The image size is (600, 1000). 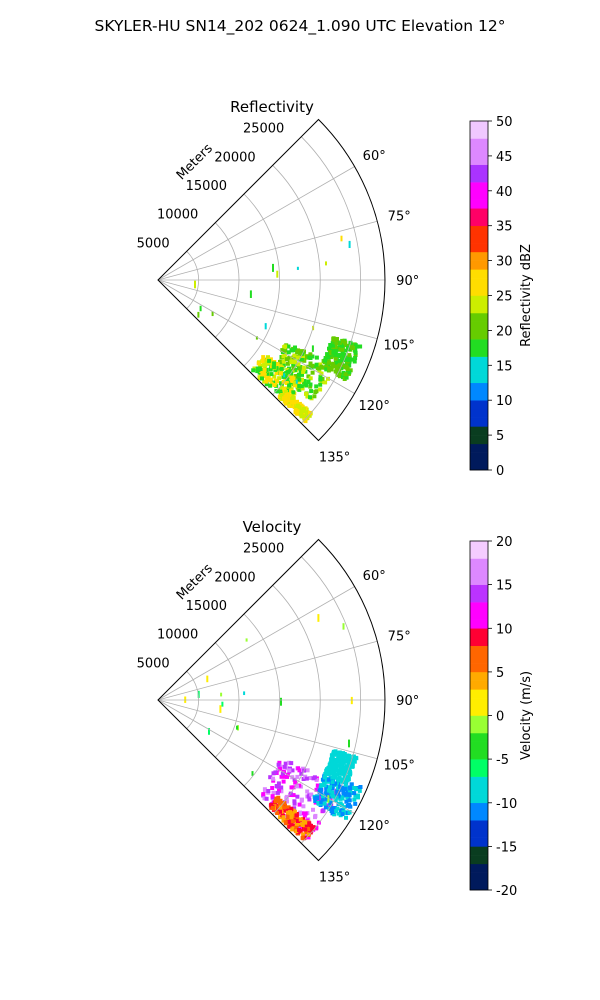 What do you see at coordinates (506, 891) in the screenshot?
I see `colorbar-tick-label: -20` at bounding box center [506, 891].